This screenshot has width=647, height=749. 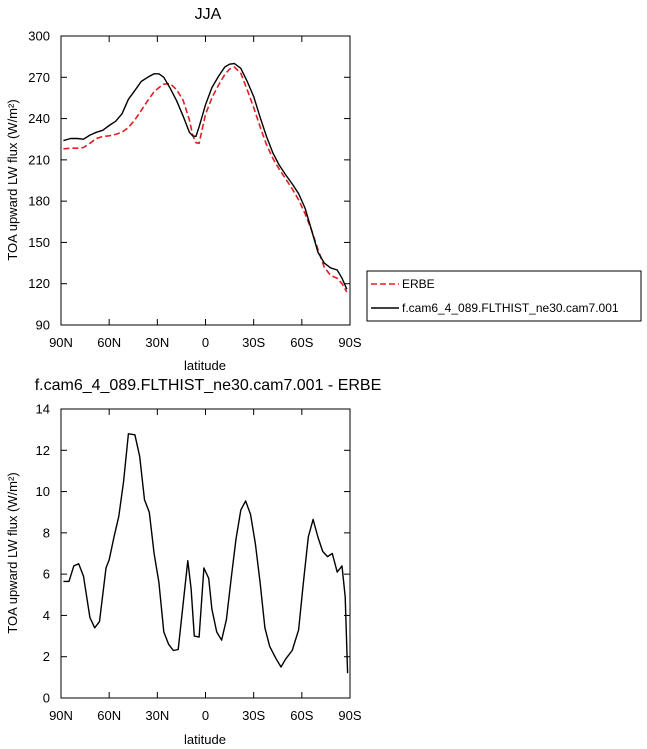 What do you see at coordinates (510, 308) in the screenshot?
I see `legend-label-model: f.cam6_4_089.FLTHIST_ne30.cam7.001` at bounding box center [510, 308].